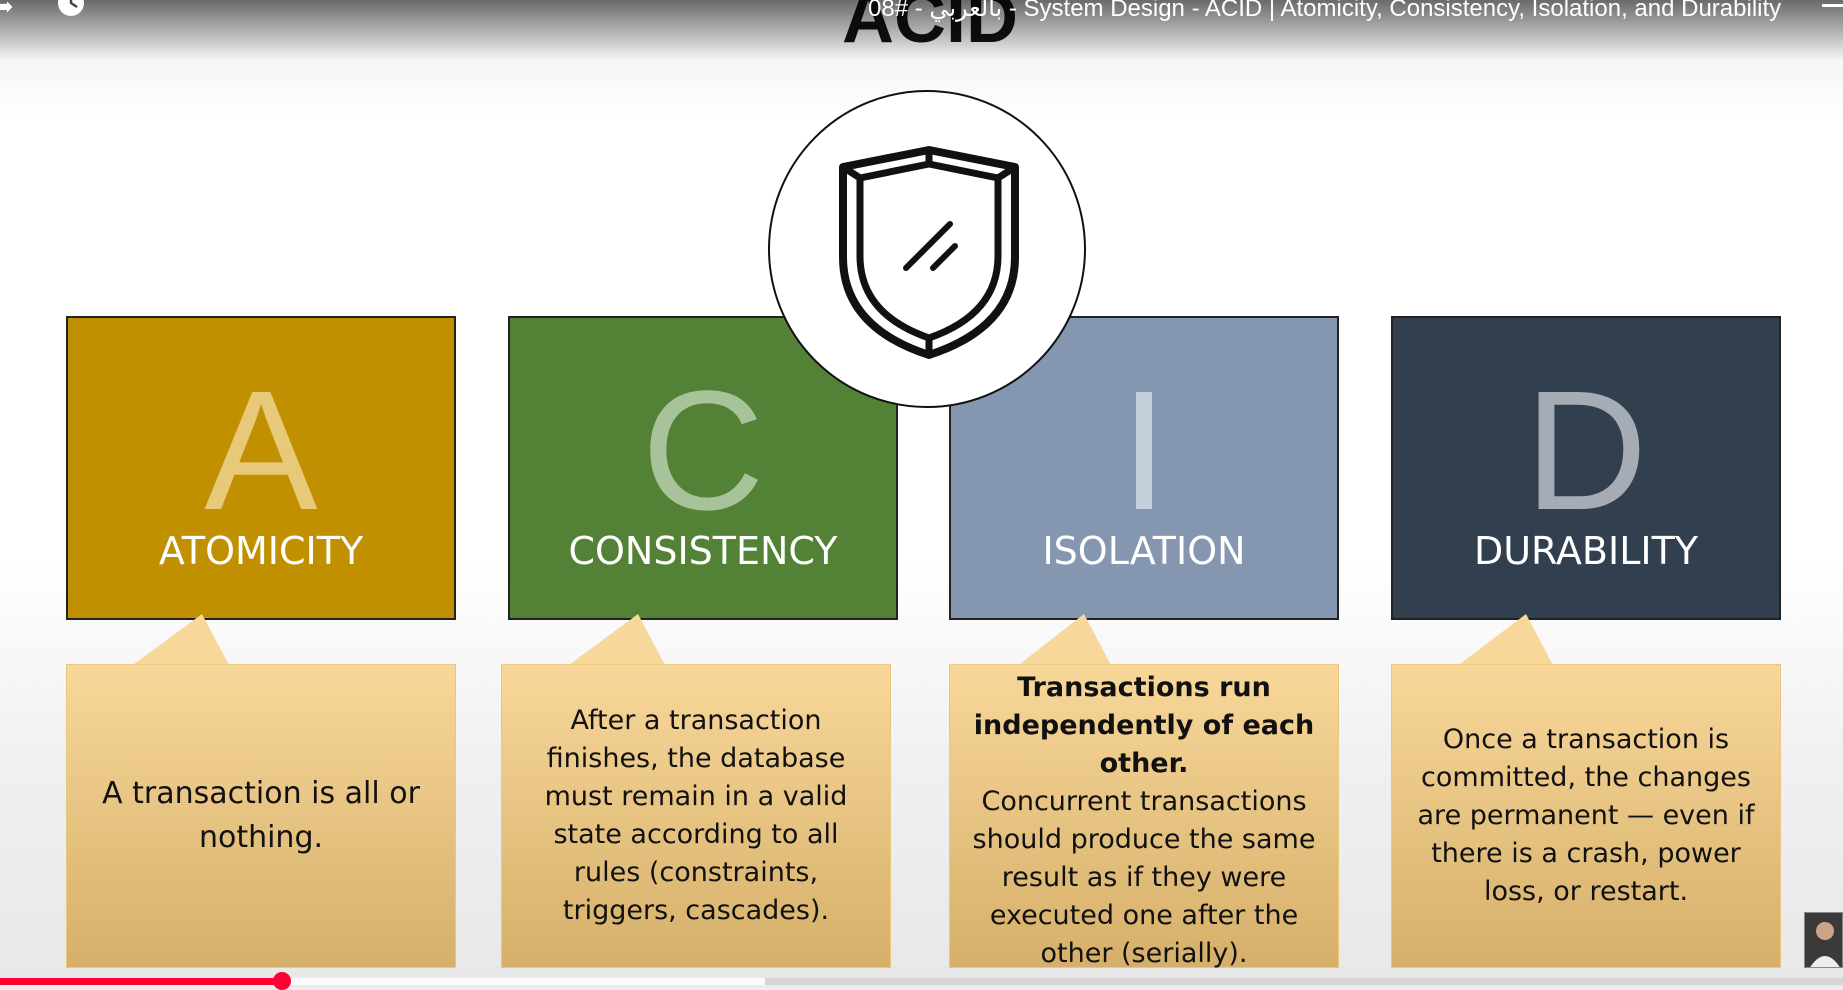 This screenshot has height=990, width=1843. What do you see at coordinates (71, 9) in the screenshot?
I see `clock-icon` at bounding box center [71, 9].